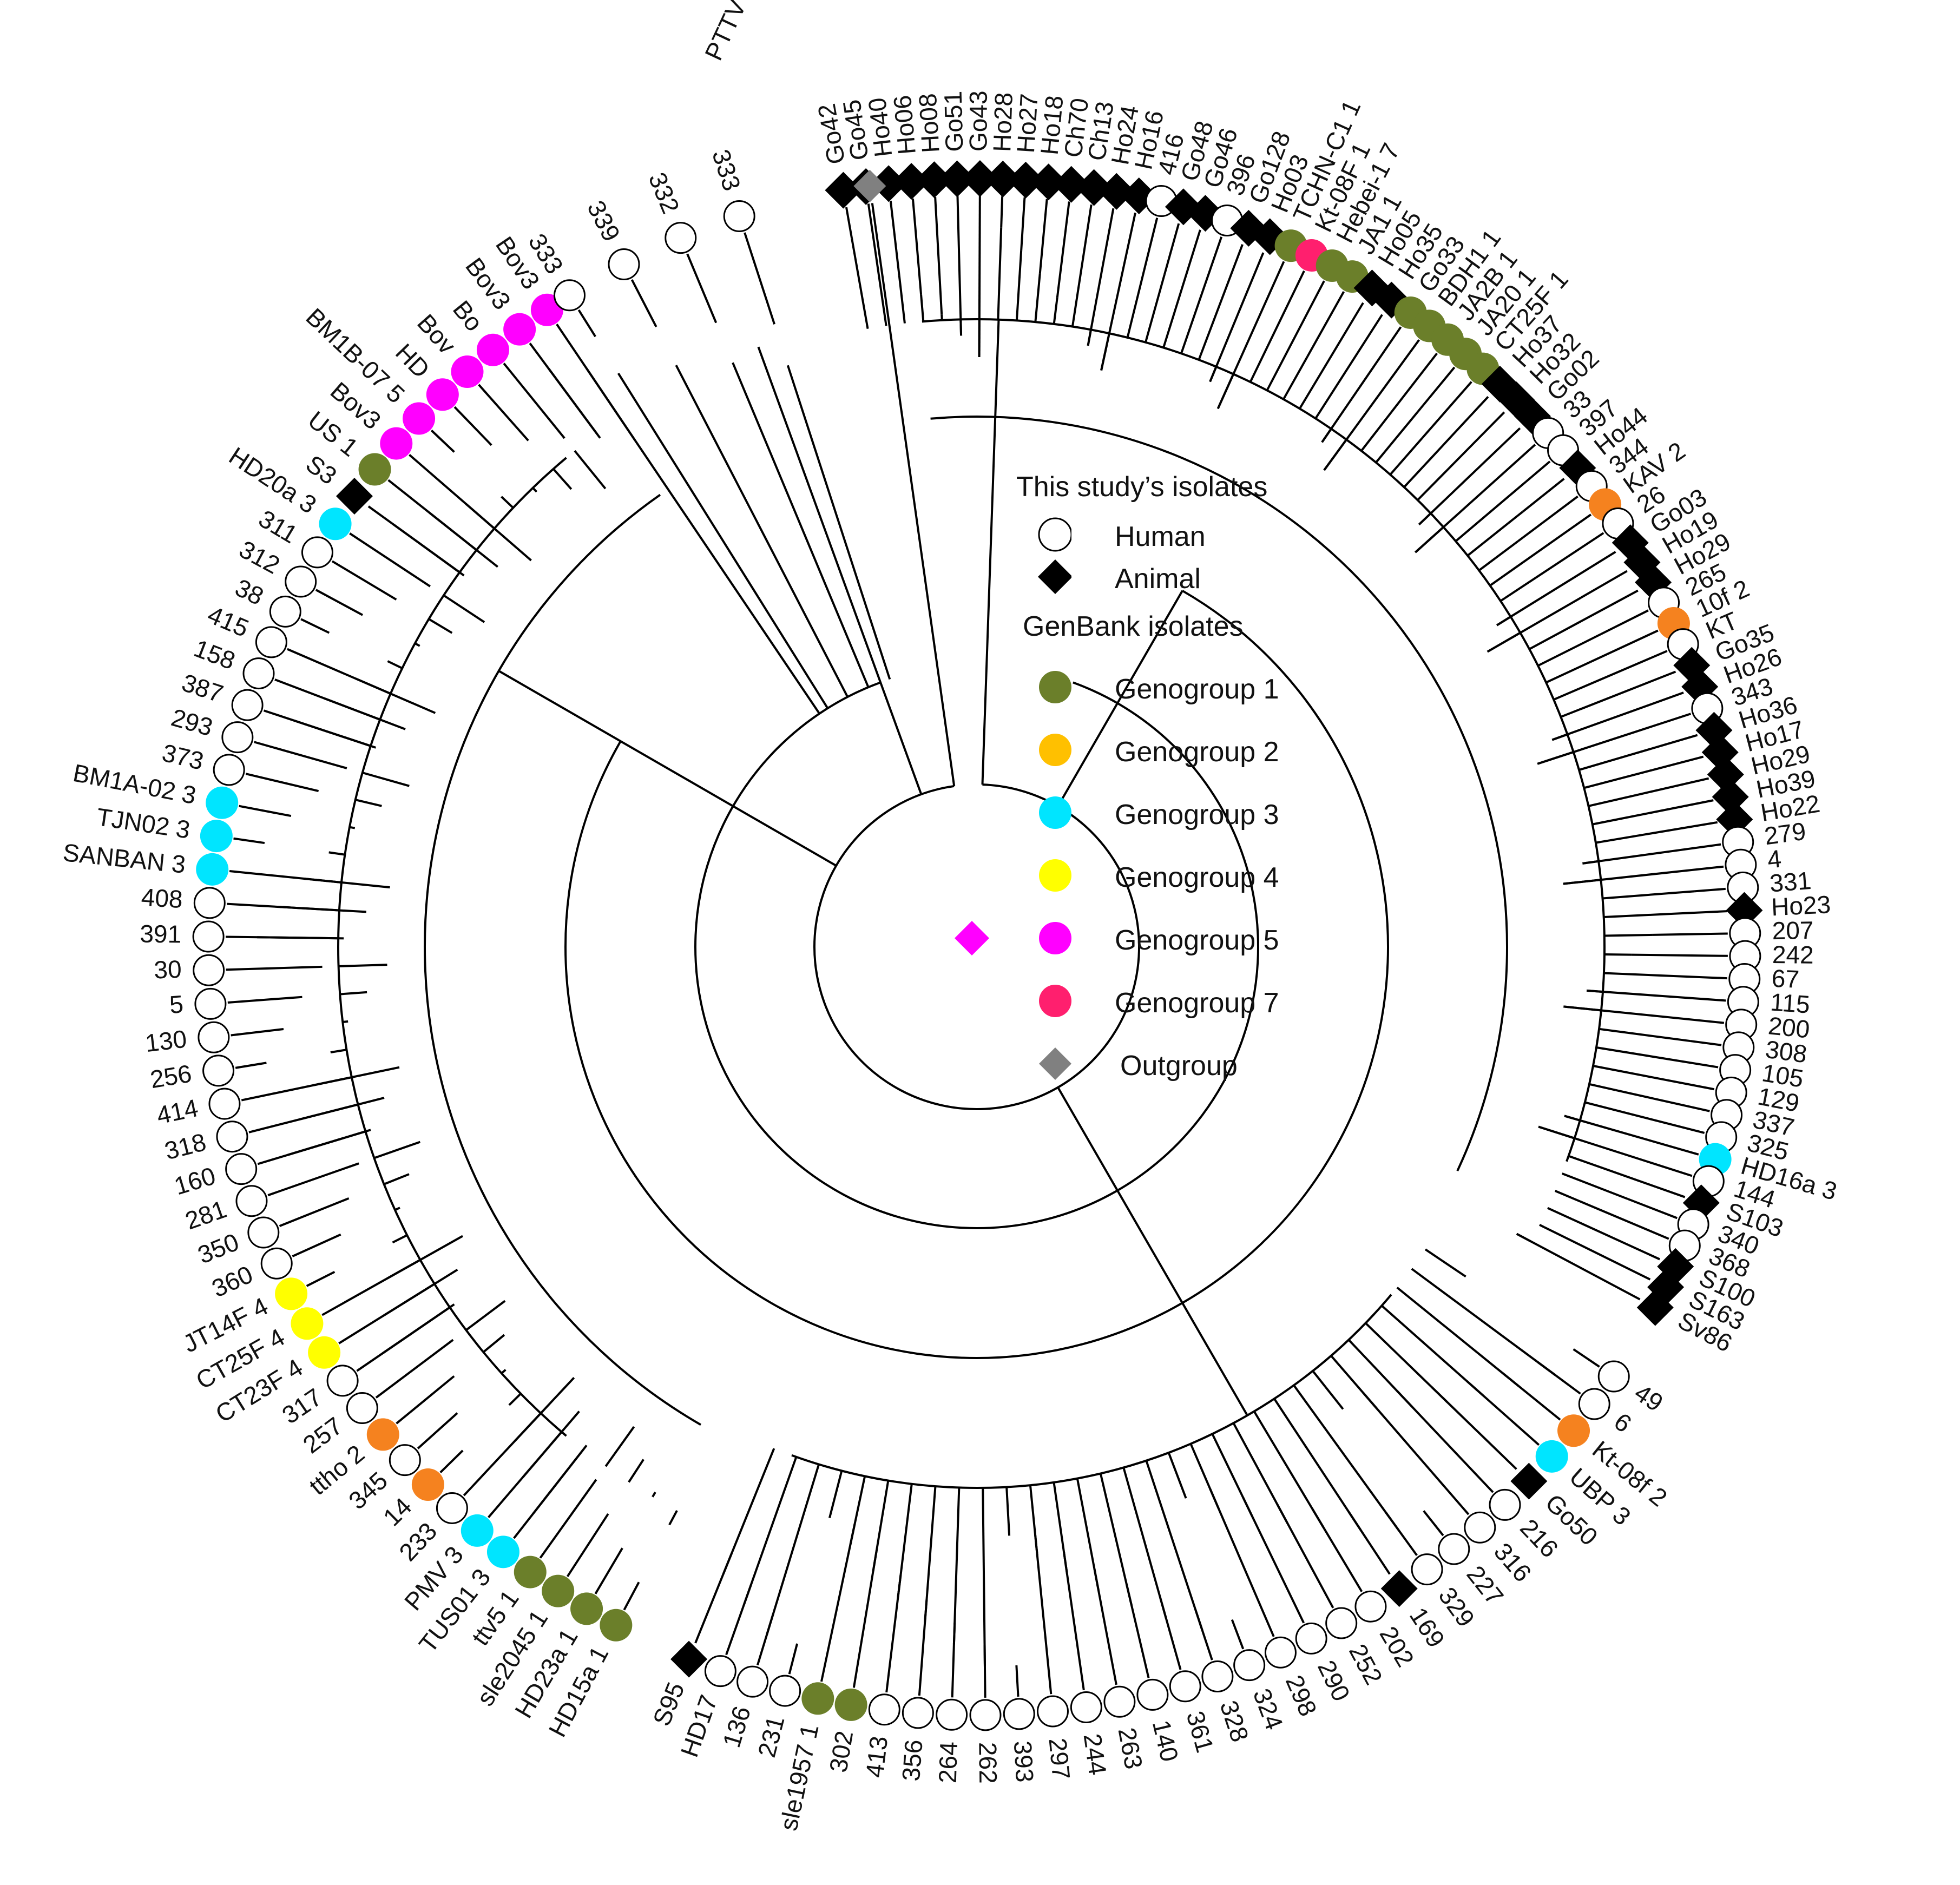  What do you see at coordinates (1793, 930) in the screenshot?
I see `leaf-label: 207` at bounding box center [1793, 930].